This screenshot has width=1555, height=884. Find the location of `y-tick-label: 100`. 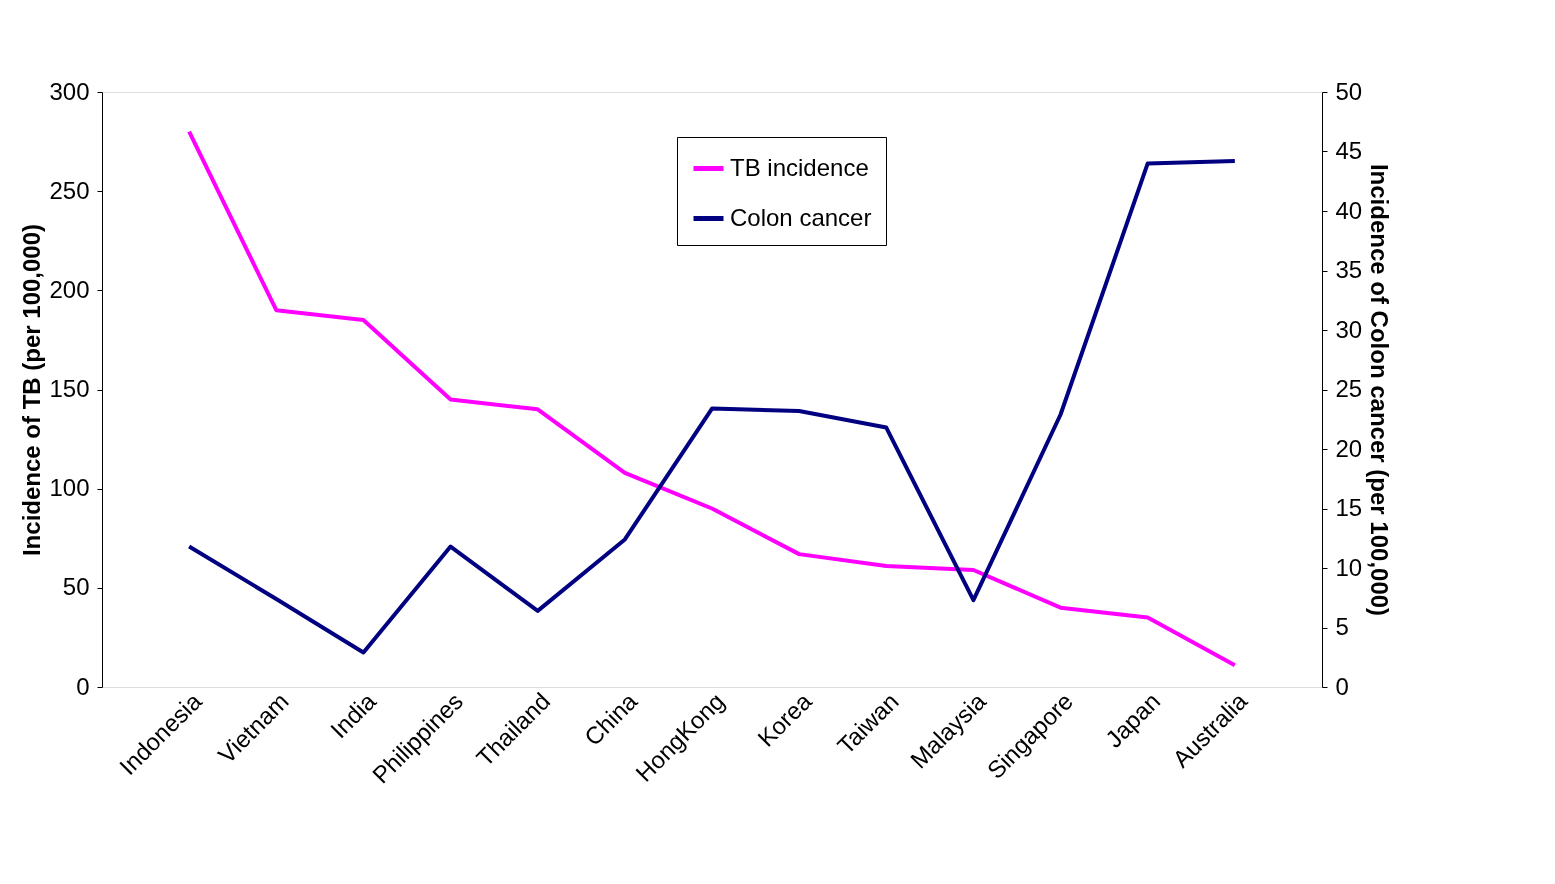

y-tick-label: 100 is located at coordinates (69, 488).